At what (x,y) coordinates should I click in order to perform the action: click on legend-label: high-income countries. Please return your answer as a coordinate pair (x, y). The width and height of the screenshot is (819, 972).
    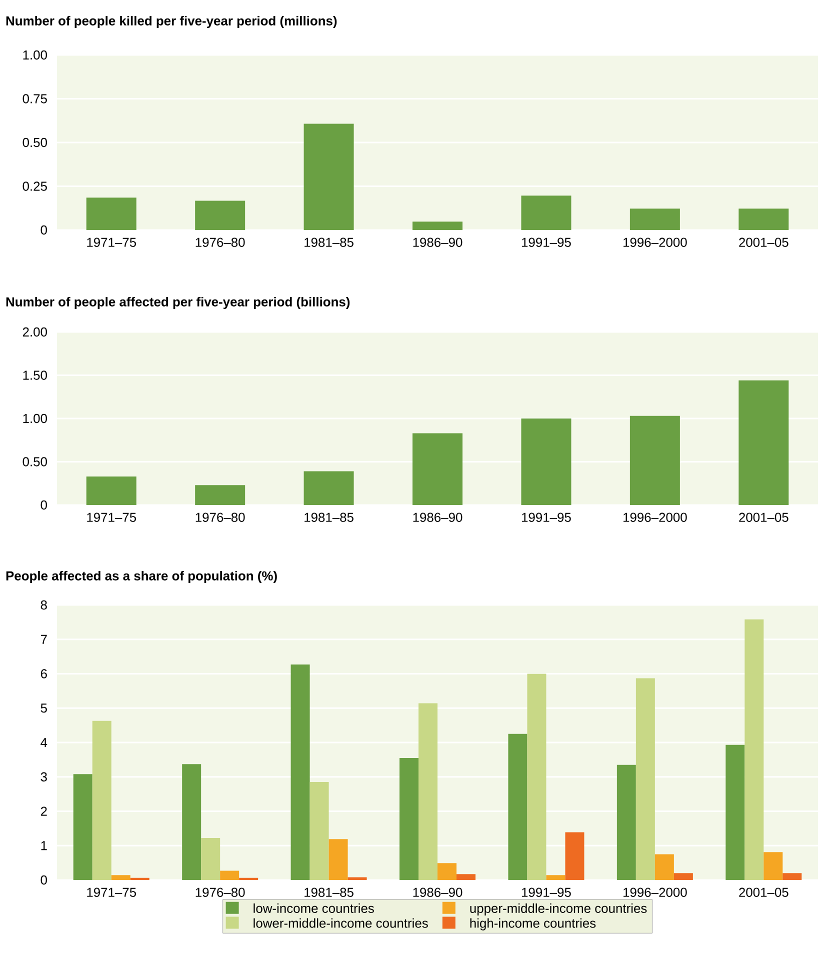
    Looking at the image, I should click on (533, 924).